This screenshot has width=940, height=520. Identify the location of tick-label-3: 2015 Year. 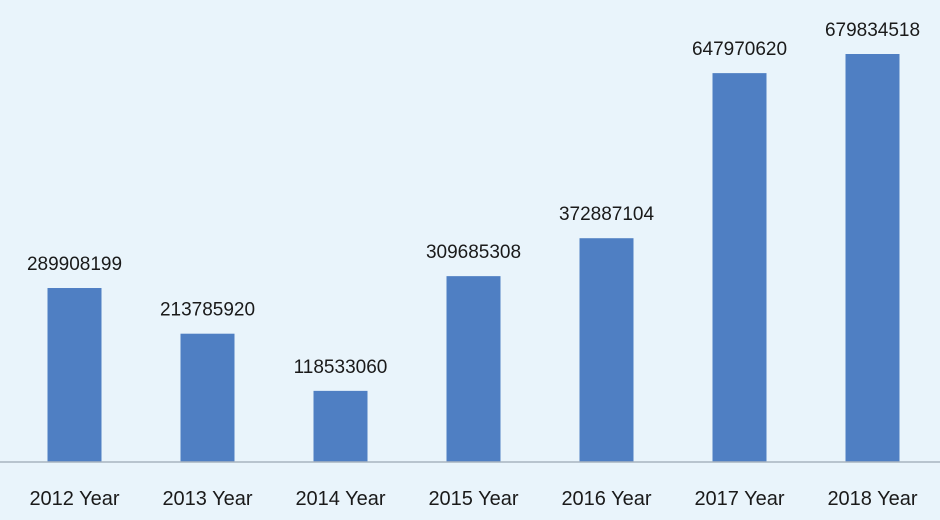
(473, 499).